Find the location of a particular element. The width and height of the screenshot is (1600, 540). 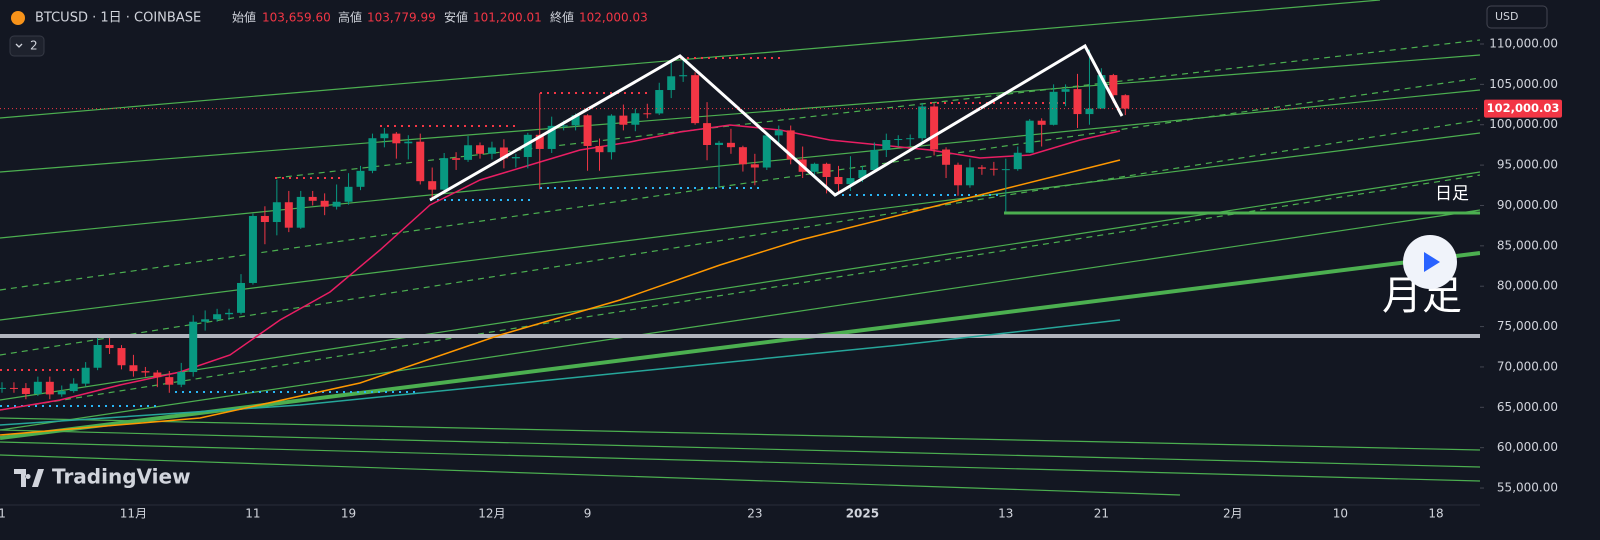

y-tick-label: 95,000.00 is located at coordinates (1527, 165).